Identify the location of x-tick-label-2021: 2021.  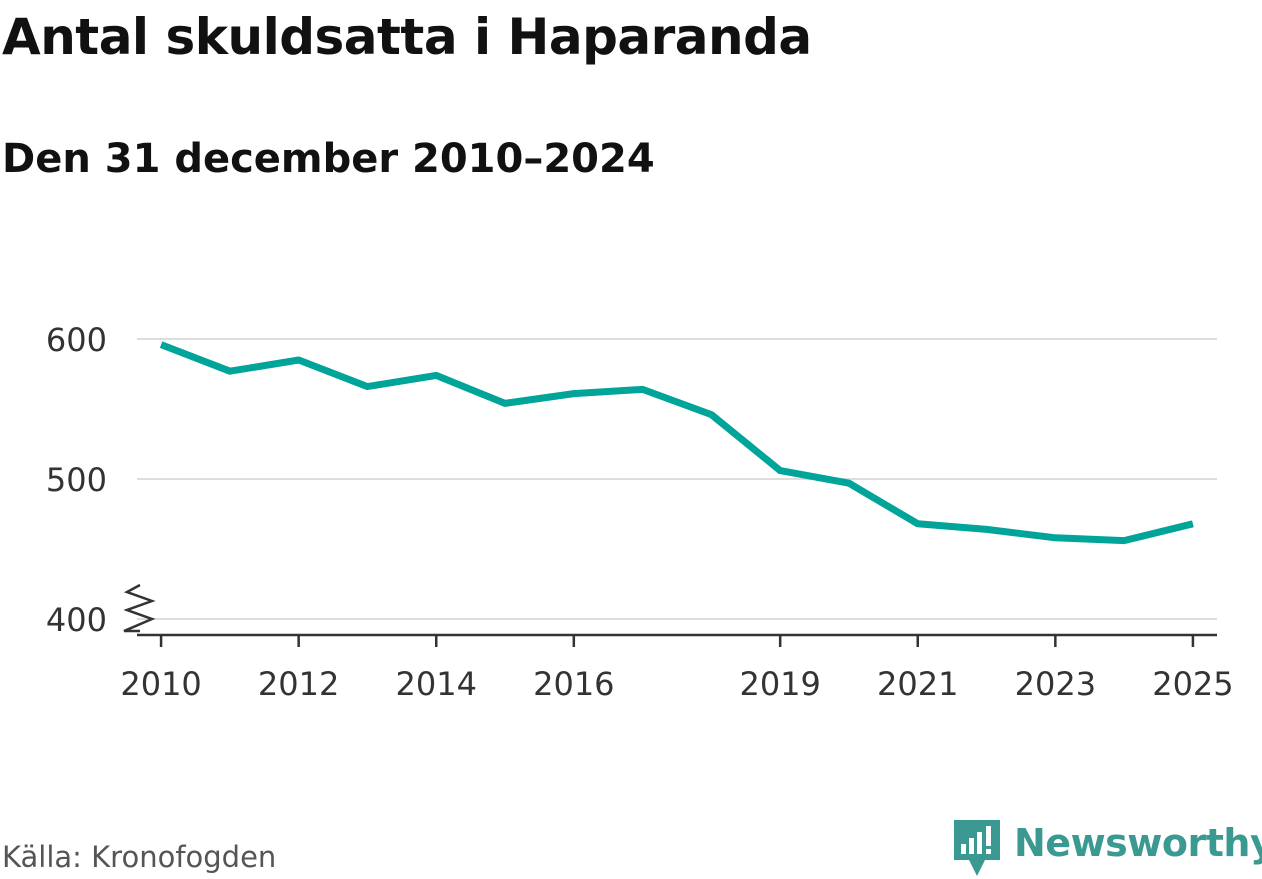
(917, 684).